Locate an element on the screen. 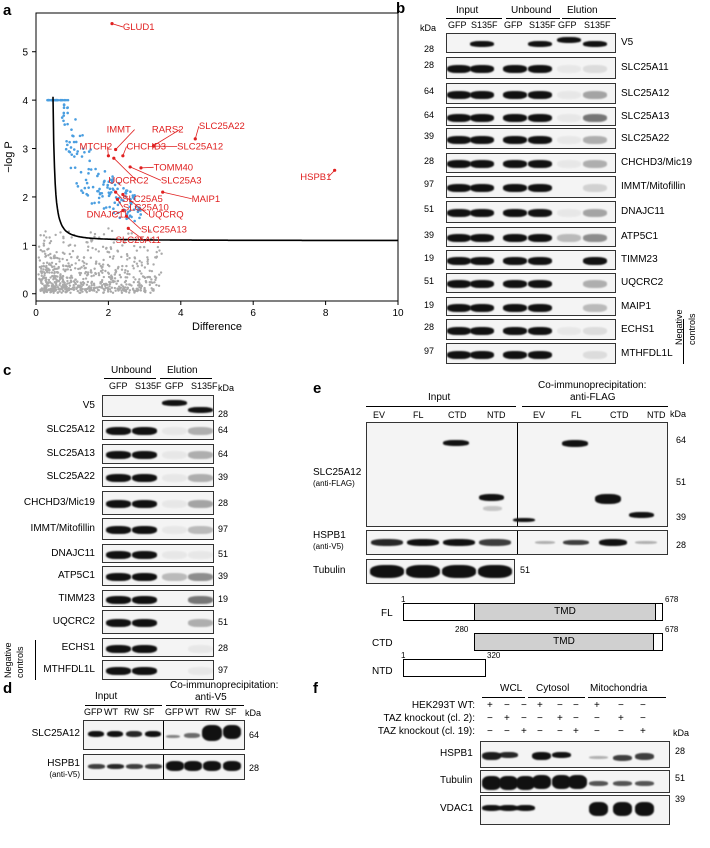 The height and width of the screenshot is (848, 710). e-lane-5: FL is located at coordinates (576, 415).